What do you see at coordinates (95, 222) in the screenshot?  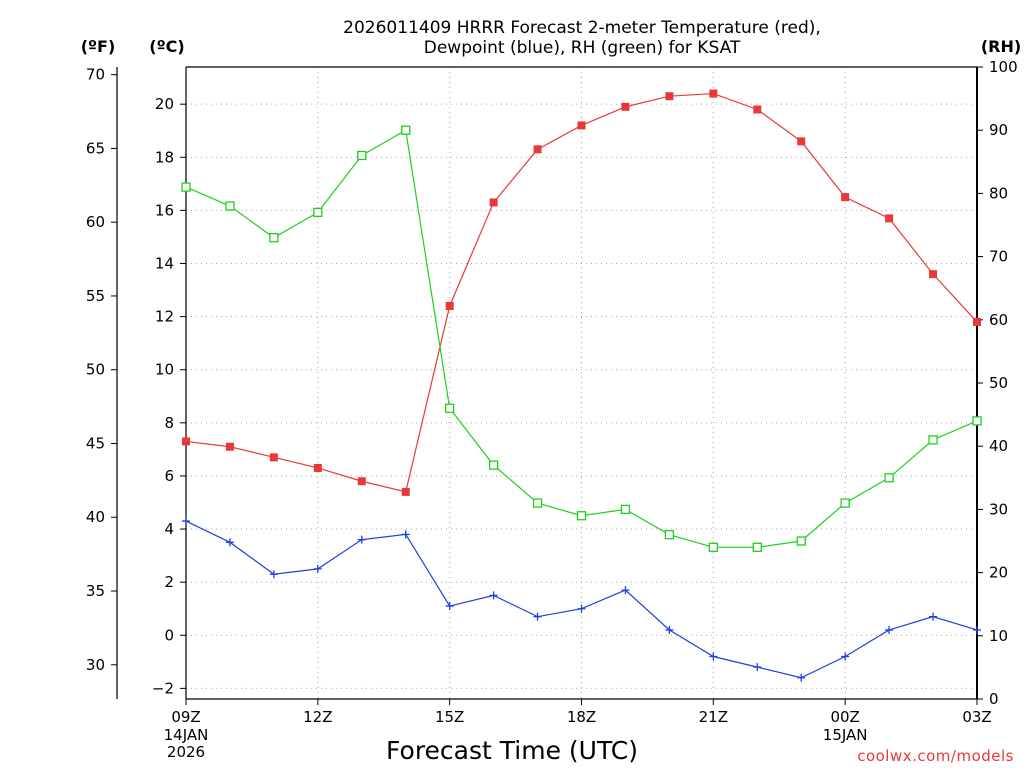 I see `fahrenheit-tick-label: 60` at bounding box center [95, 222].